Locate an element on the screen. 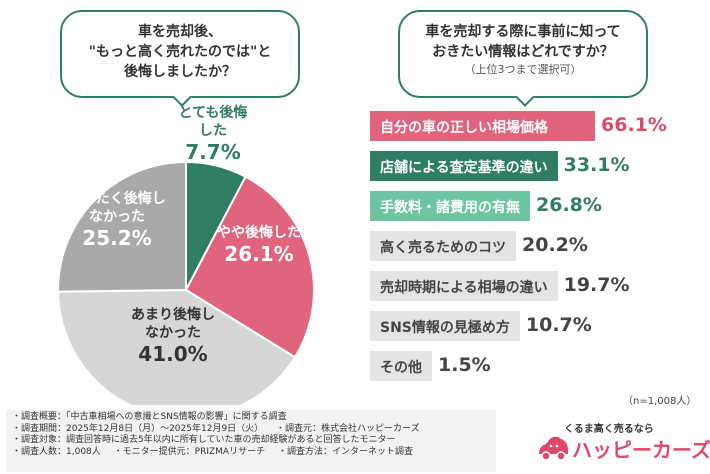 This screenshot has height=474, width=710. bar-label: 売却時期による相場の違い is located at coordinates (464, 288).